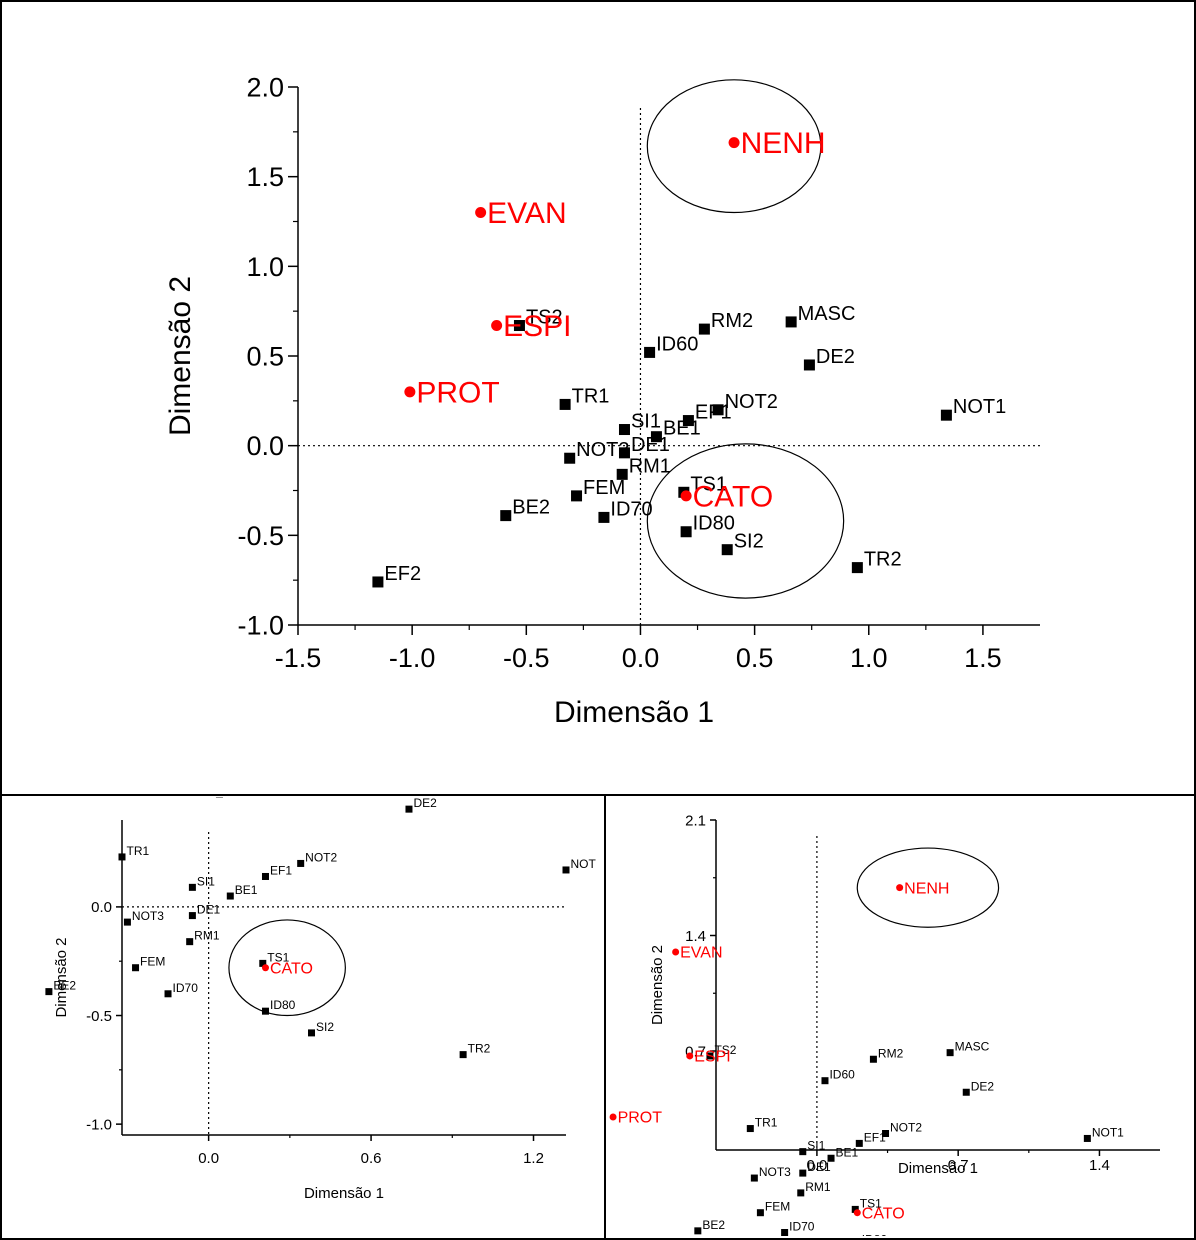  What do you see at coordinates (463, 1055) in the screenshot?
I see `point-marker-tr2` at bounding box center [463, 1055].